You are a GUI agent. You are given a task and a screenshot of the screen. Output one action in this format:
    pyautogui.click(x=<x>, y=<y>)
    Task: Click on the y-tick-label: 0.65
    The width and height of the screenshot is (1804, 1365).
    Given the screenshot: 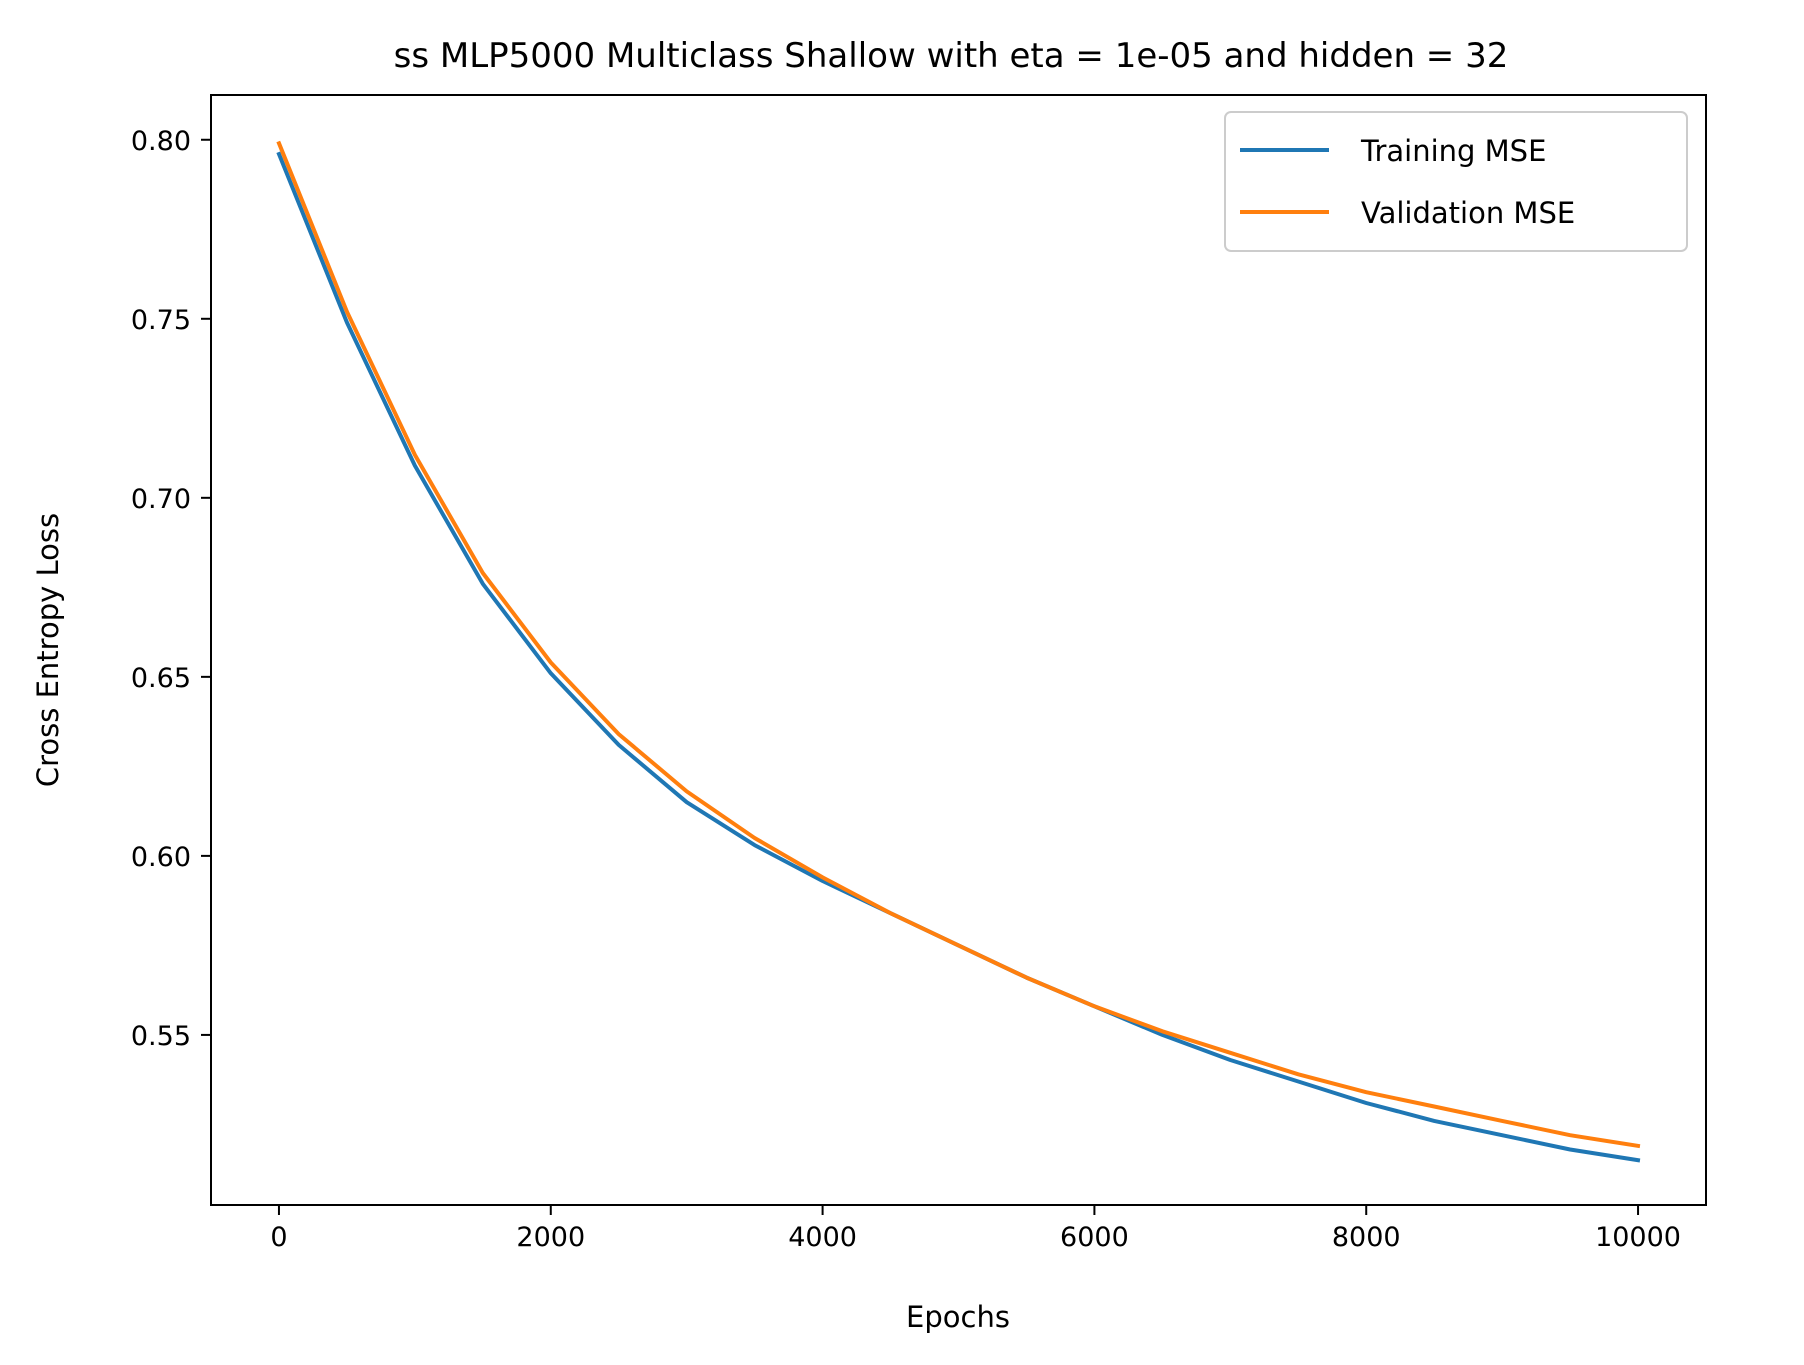 What is the action you would take?
    pyautogui.click(x=161, y=678)
    